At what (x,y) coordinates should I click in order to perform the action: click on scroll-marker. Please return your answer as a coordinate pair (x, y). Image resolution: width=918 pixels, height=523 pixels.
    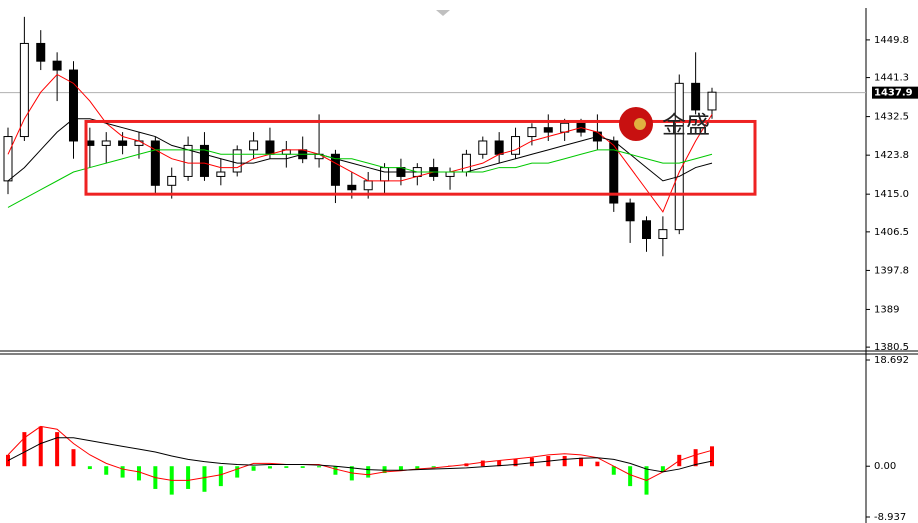
    Looking at the image, I should click on (443, 13).